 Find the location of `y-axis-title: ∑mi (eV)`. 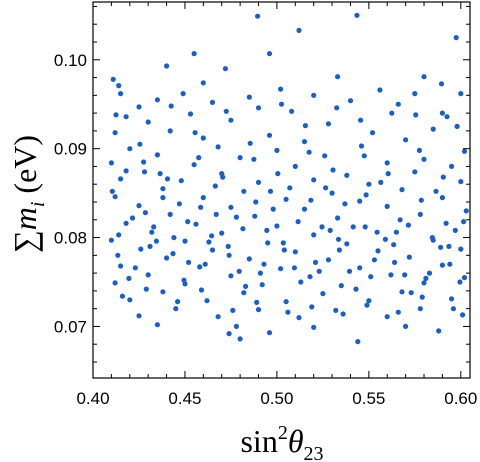

y-axis-title: ∑mi (eV) is located at coordinates (28, 194).